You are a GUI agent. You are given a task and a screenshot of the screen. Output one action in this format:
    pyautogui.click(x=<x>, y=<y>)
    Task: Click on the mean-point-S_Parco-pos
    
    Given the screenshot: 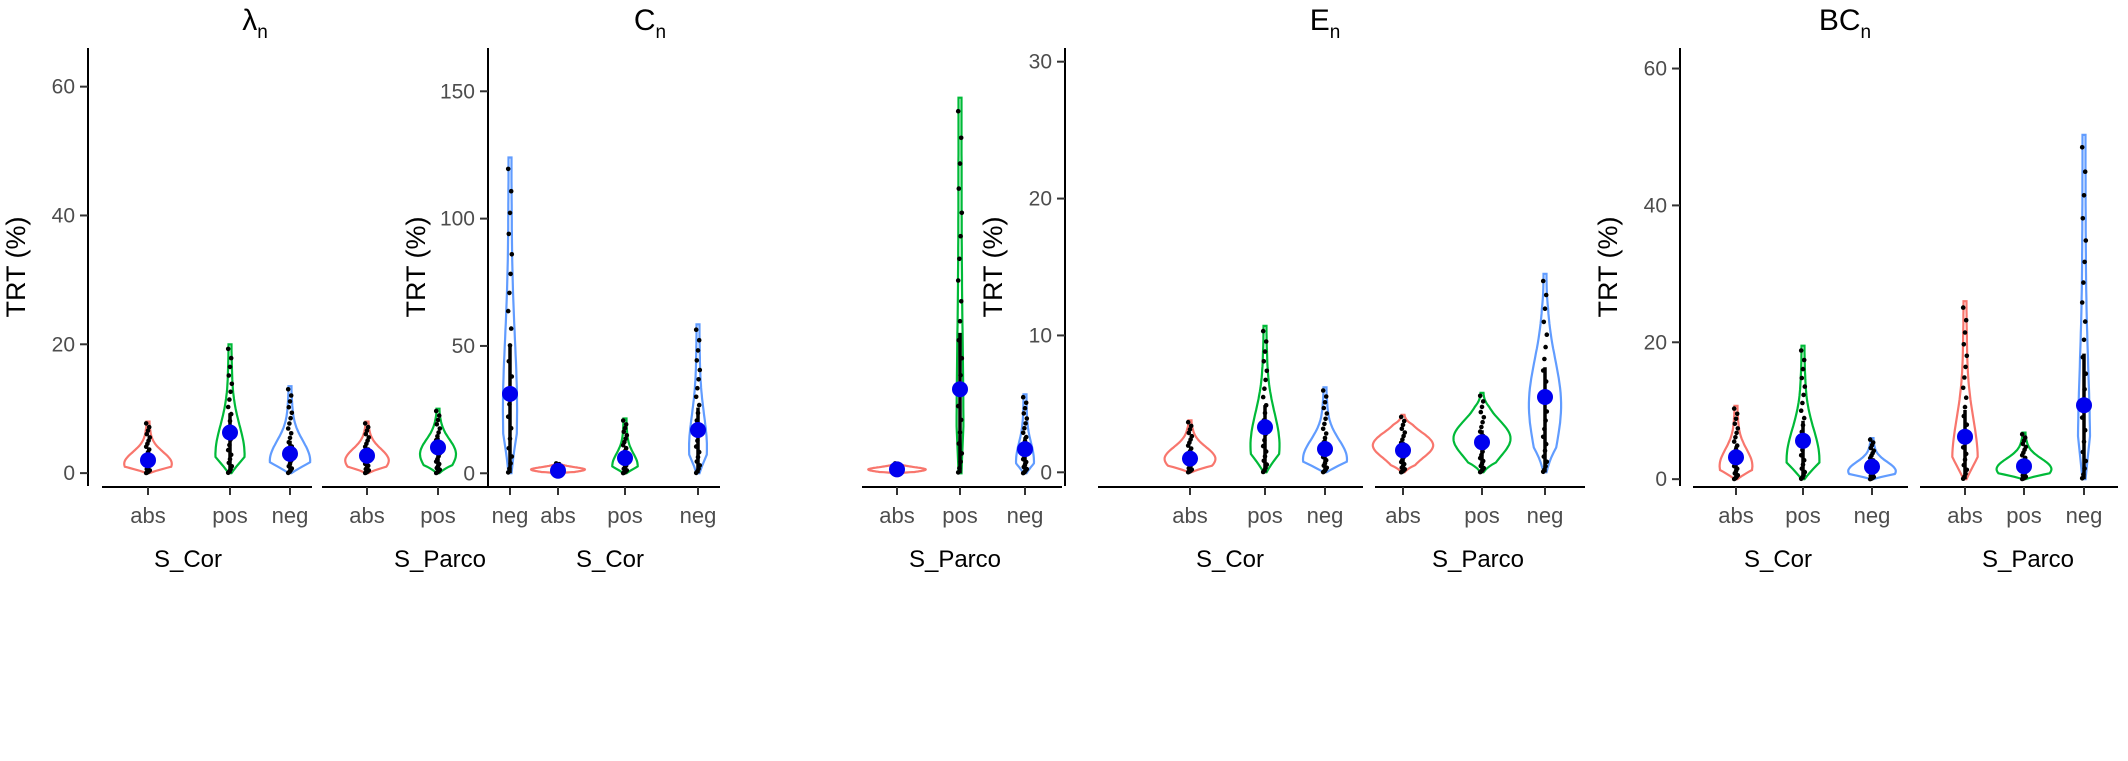 What is the action you would take?
    pyautogui.click(x=438, y=447)
    